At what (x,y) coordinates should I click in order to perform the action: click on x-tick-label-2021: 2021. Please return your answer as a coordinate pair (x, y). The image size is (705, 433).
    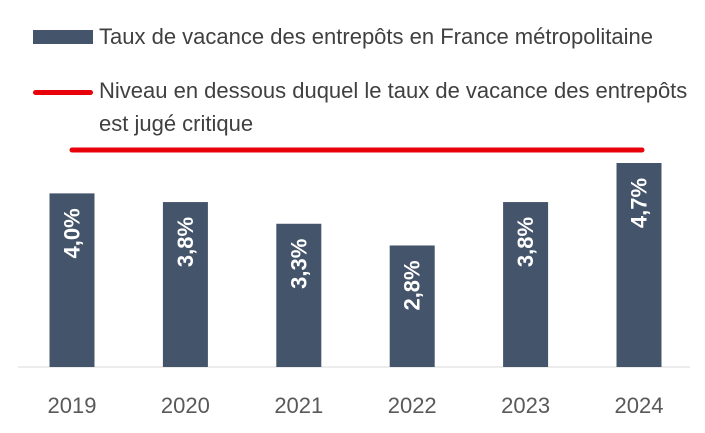
    Looking at the image, I should click on (298, 405).